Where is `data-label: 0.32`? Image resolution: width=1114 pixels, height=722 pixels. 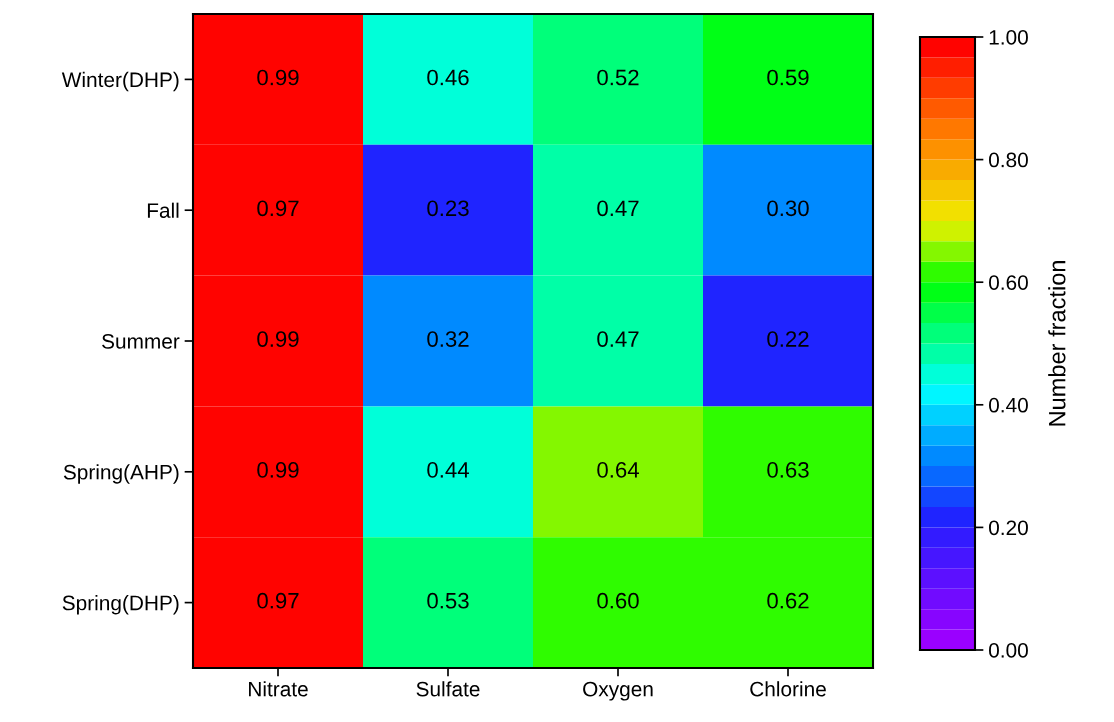
data-label: 0.32 is located at coordinates (448, 339).